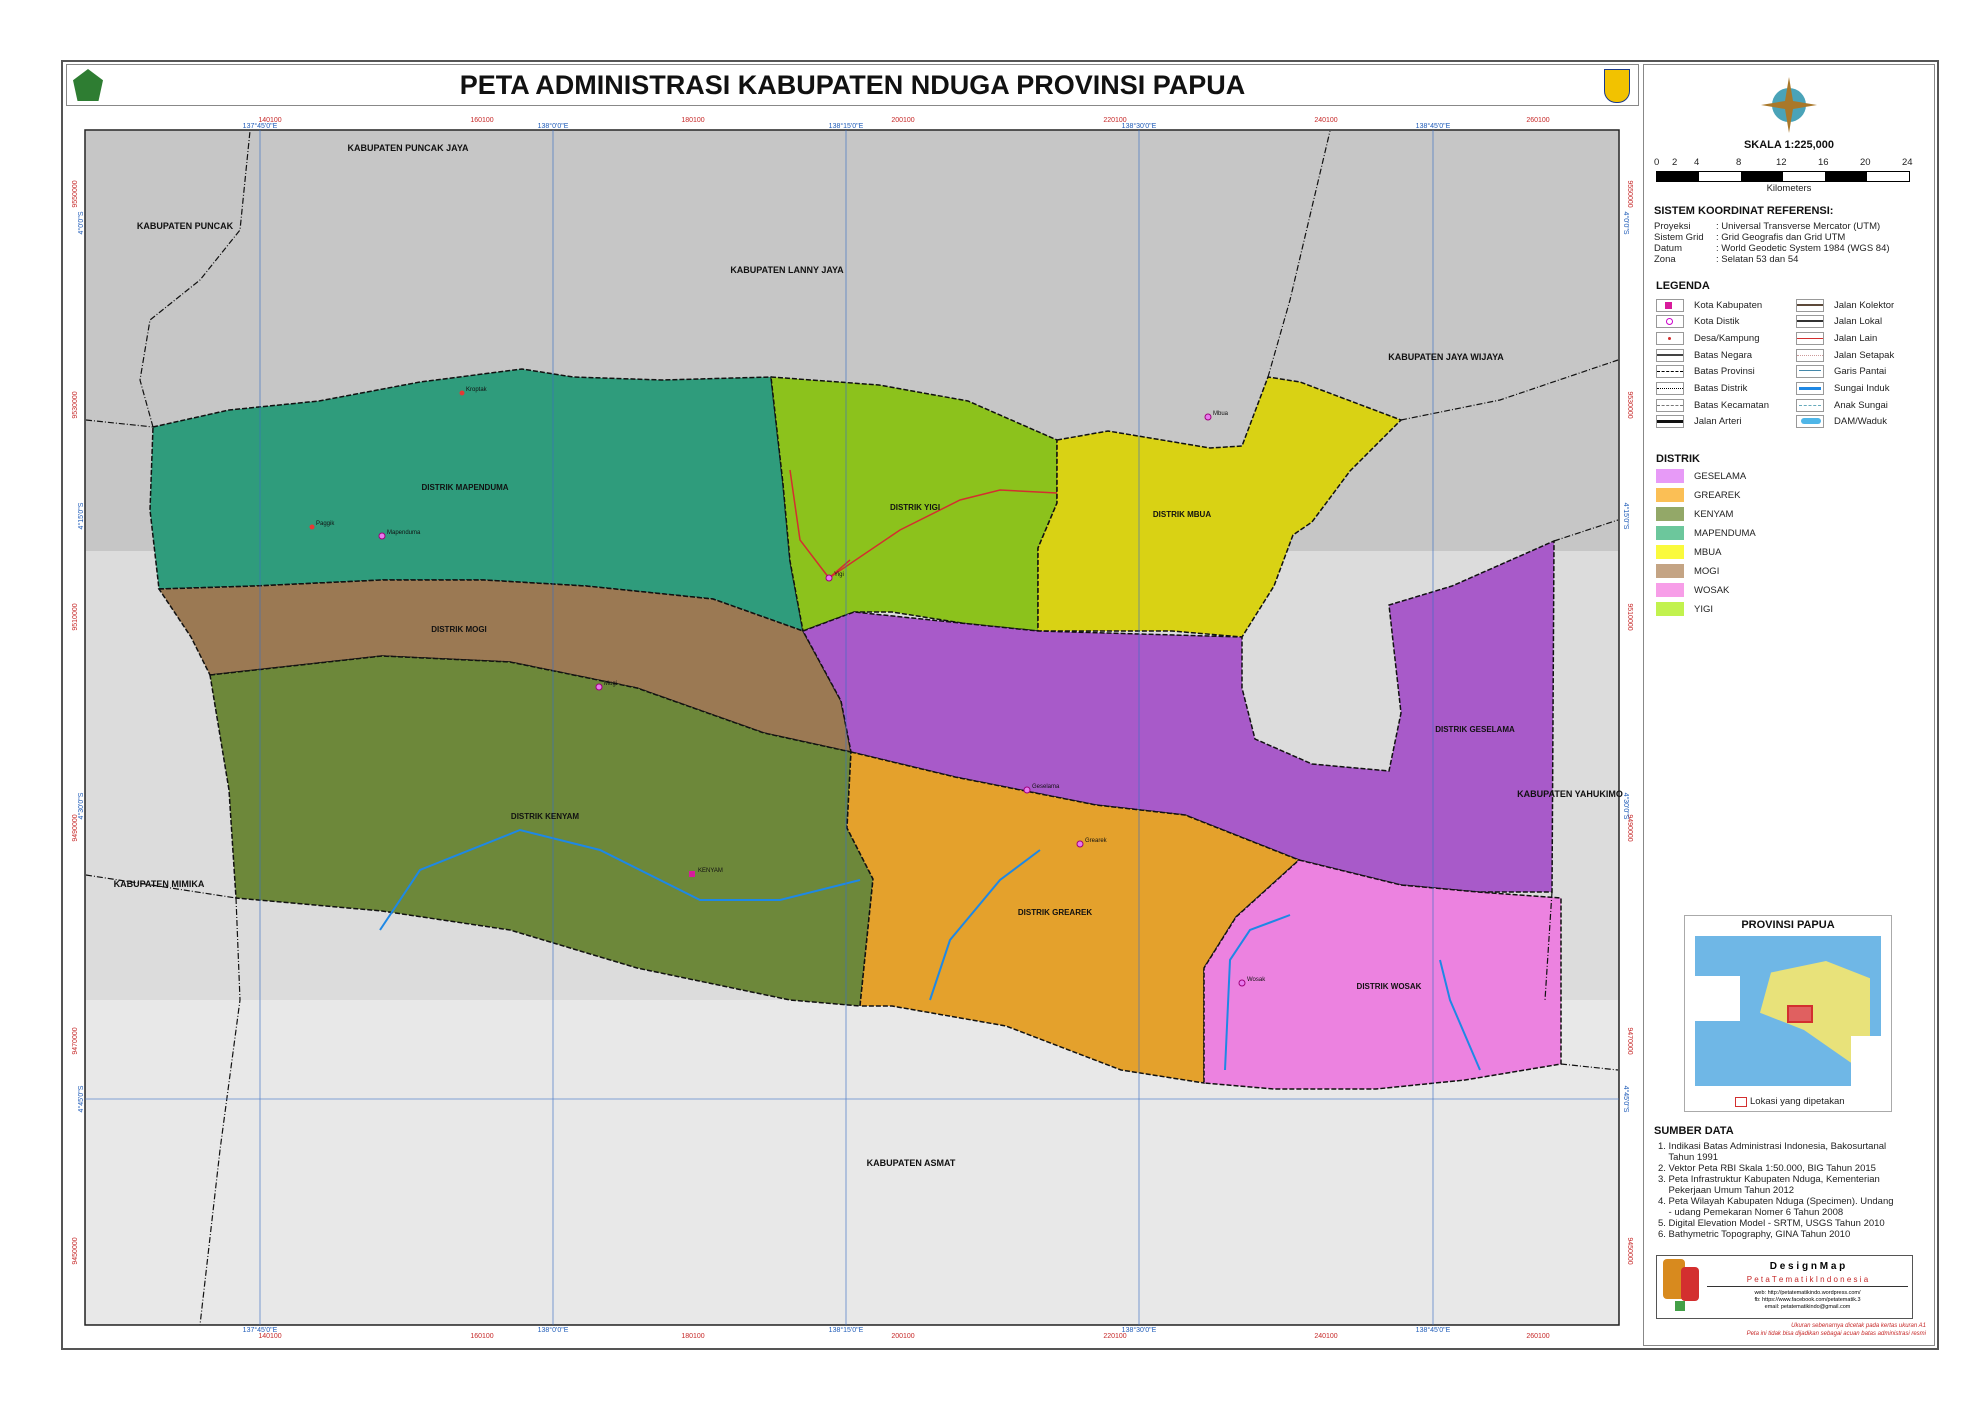  Describe the element at coordinates (1810, 338) in the screenshot. I see `line-red-symbol-icon` at that location.